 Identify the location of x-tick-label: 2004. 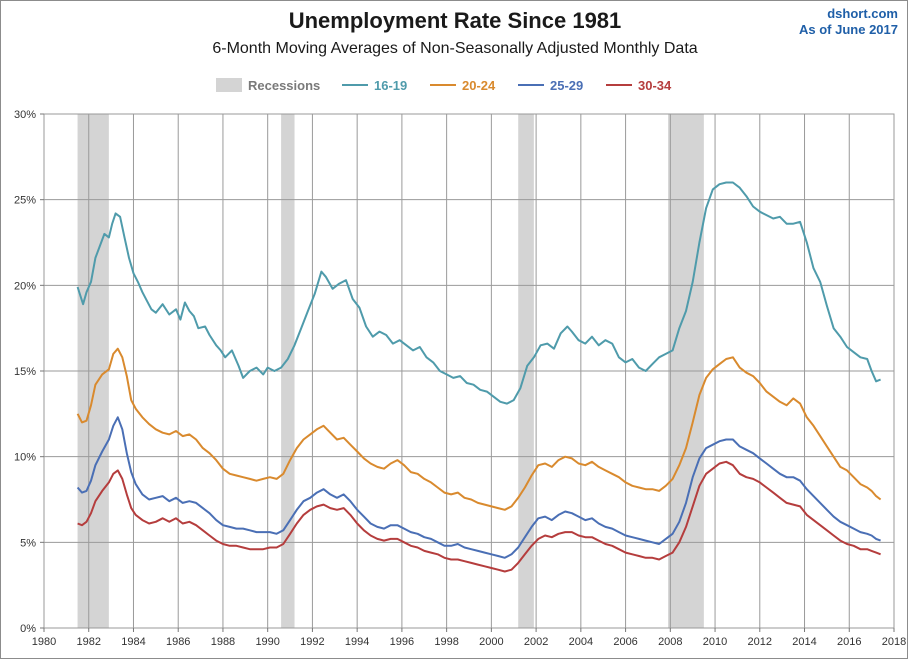
(581, 642).